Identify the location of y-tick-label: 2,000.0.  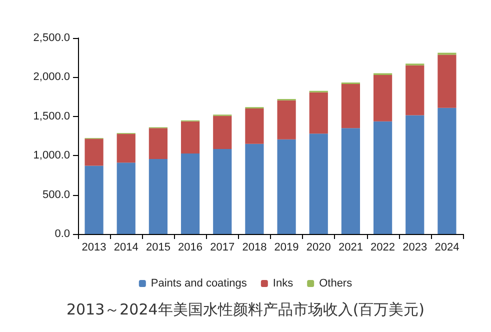
(51, 77).